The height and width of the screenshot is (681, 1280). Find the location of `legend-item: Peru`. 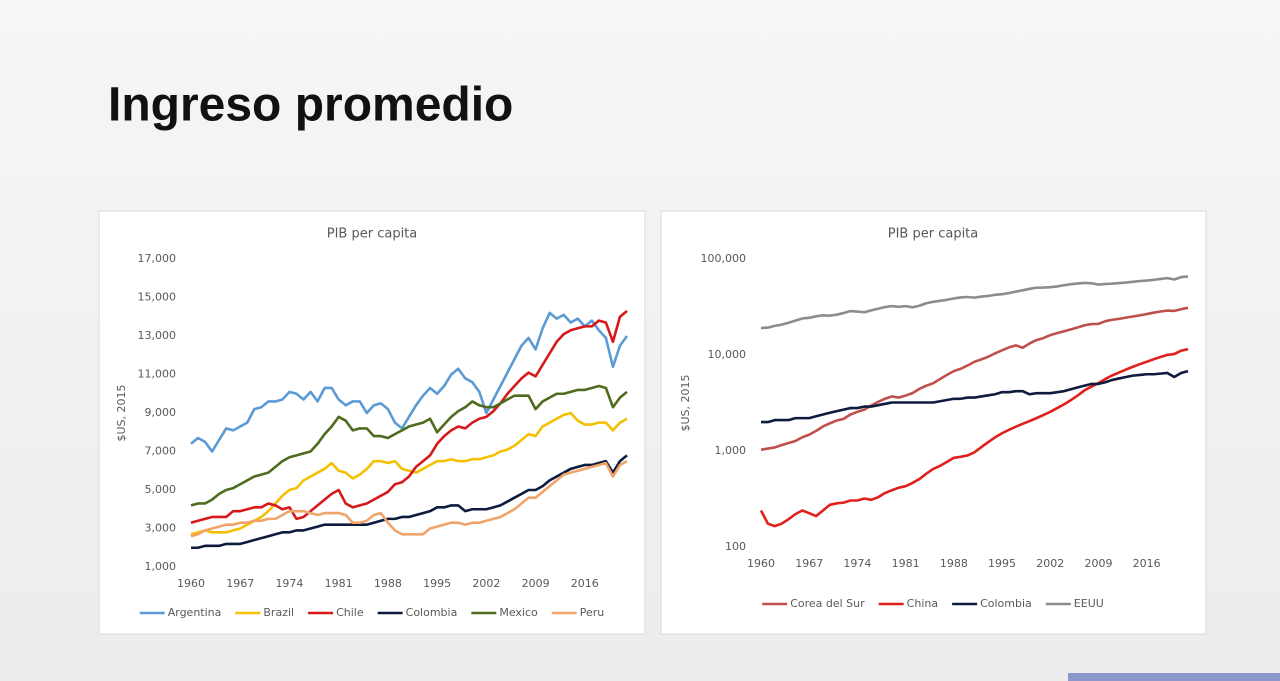

legend-item: Peru is located at coordinates (578, 612).